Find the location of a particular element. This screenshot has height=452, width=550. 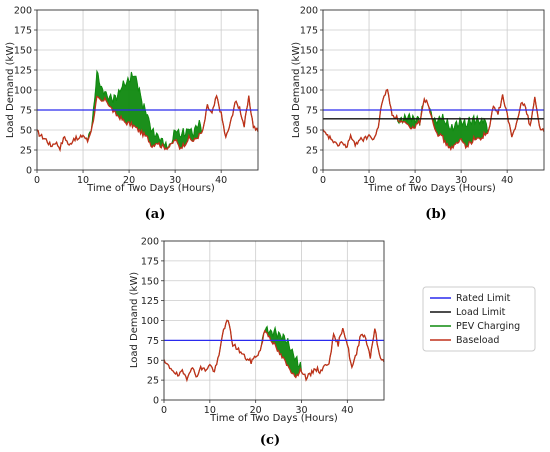

panel-b-grid is located at coordinates (433, 90).